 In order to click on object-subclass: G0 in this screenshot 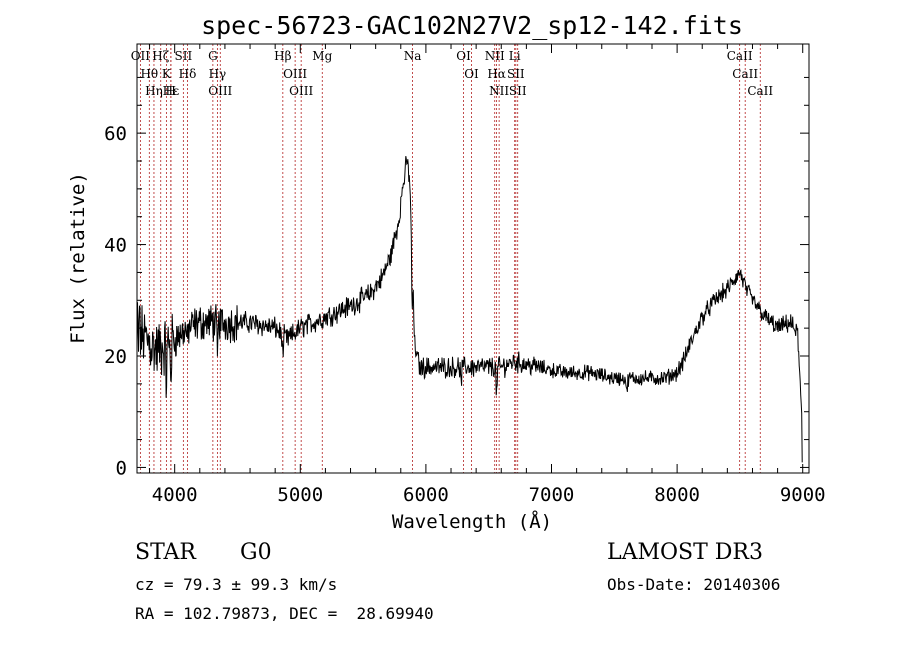, I will do `click(256, 552)`.